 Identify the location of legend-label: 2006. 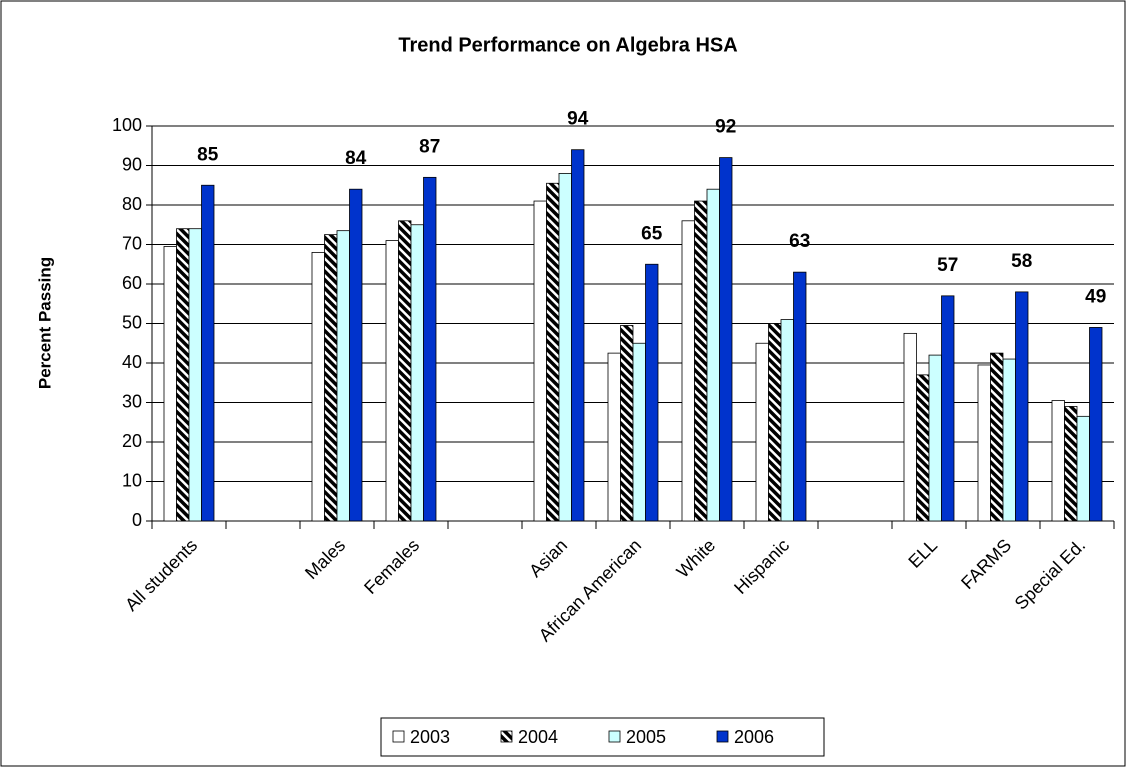
(754, 737).